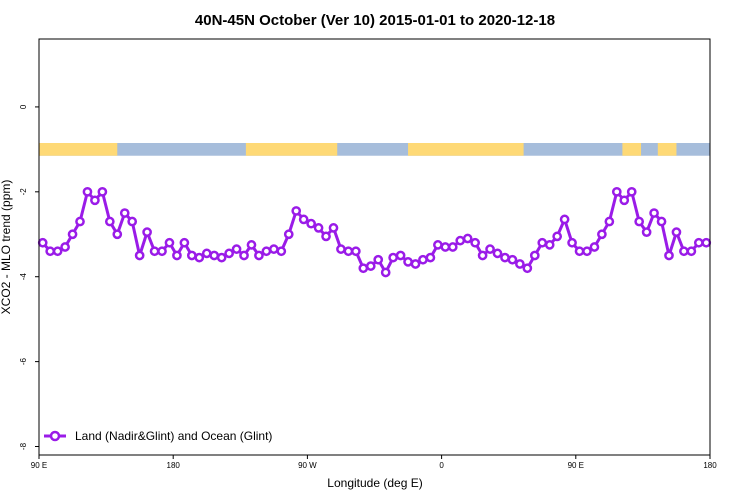 The width and height of the screenshot is (750, 500). What do you see at coordinates (23, 446) in the screenshot?
I see `y-tick-label: -8` at bounding box center [23, 446].